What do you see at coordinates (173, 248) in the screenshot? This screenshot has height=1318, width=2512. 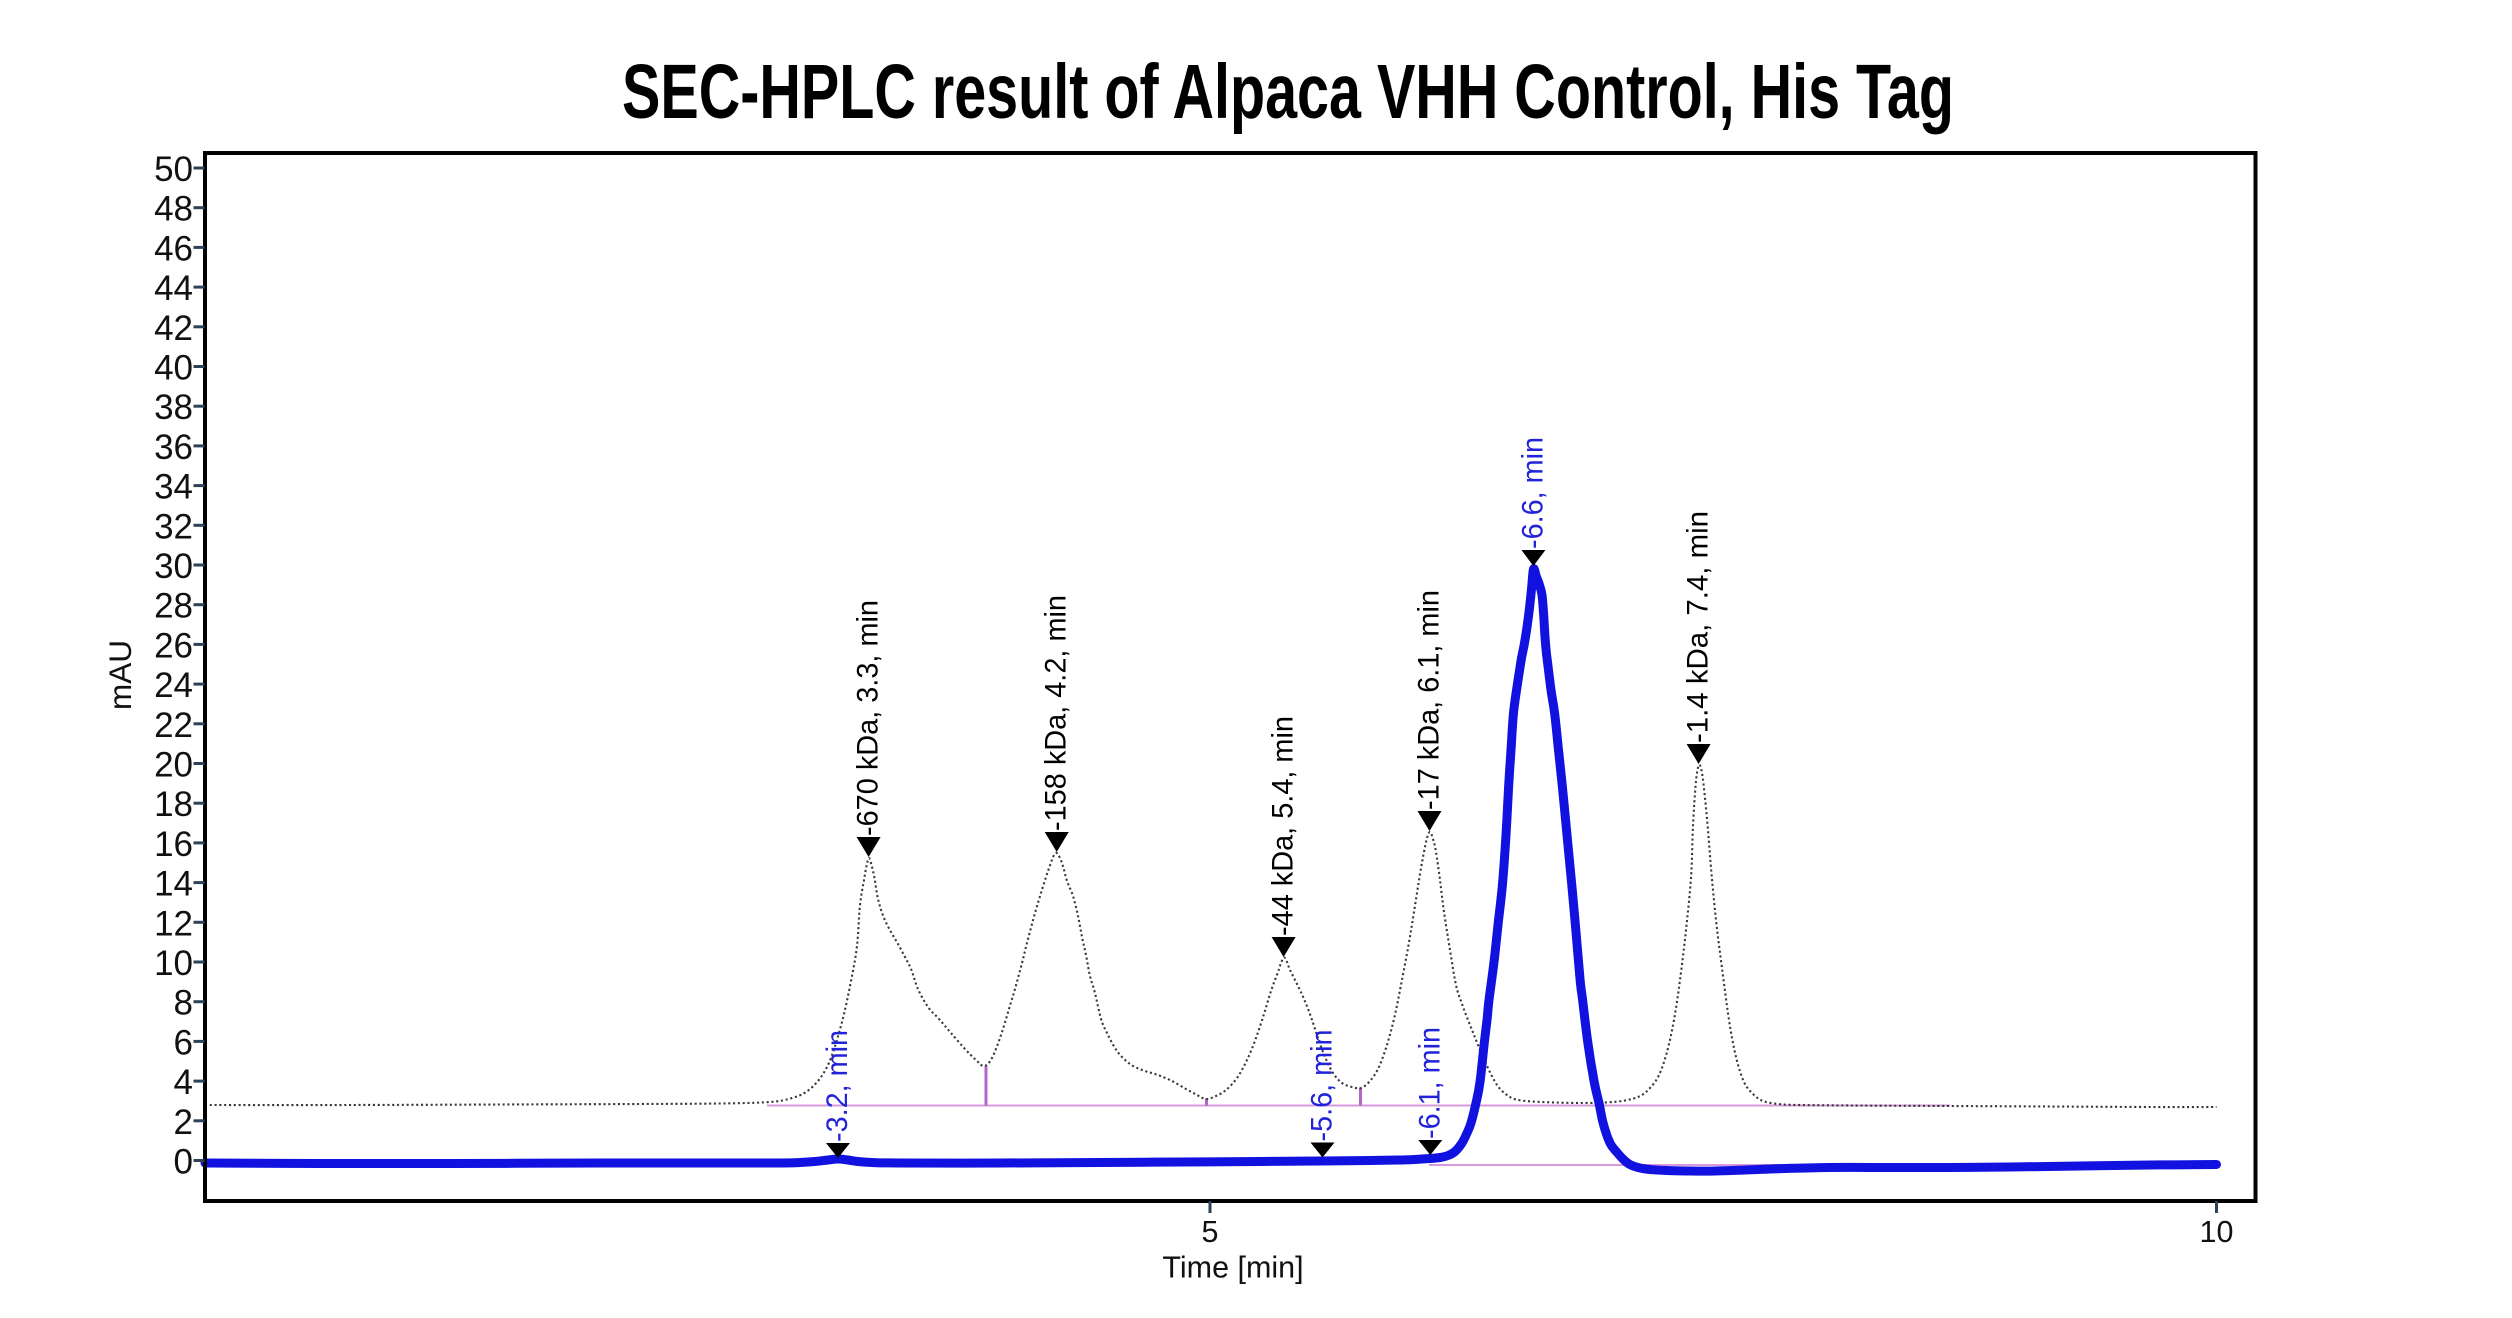 I see `svg-text: 46` at bounding box center [173, 248].